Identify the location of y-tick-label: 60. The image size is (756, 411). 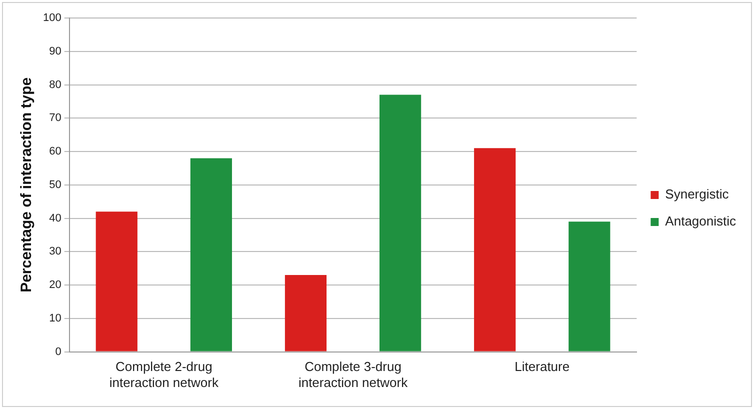
(55, 152).